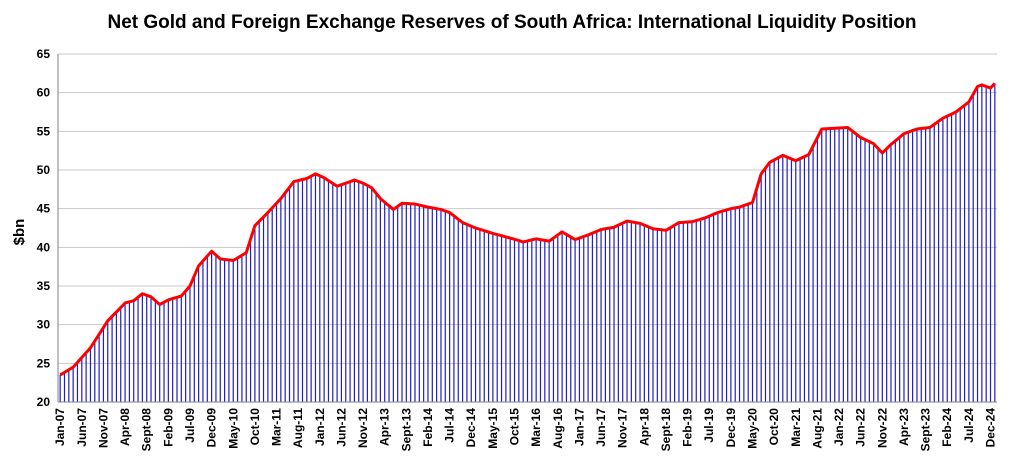 The image size is (1024, 476). I want to click on y-tick-label: 50, so click(44, 170).